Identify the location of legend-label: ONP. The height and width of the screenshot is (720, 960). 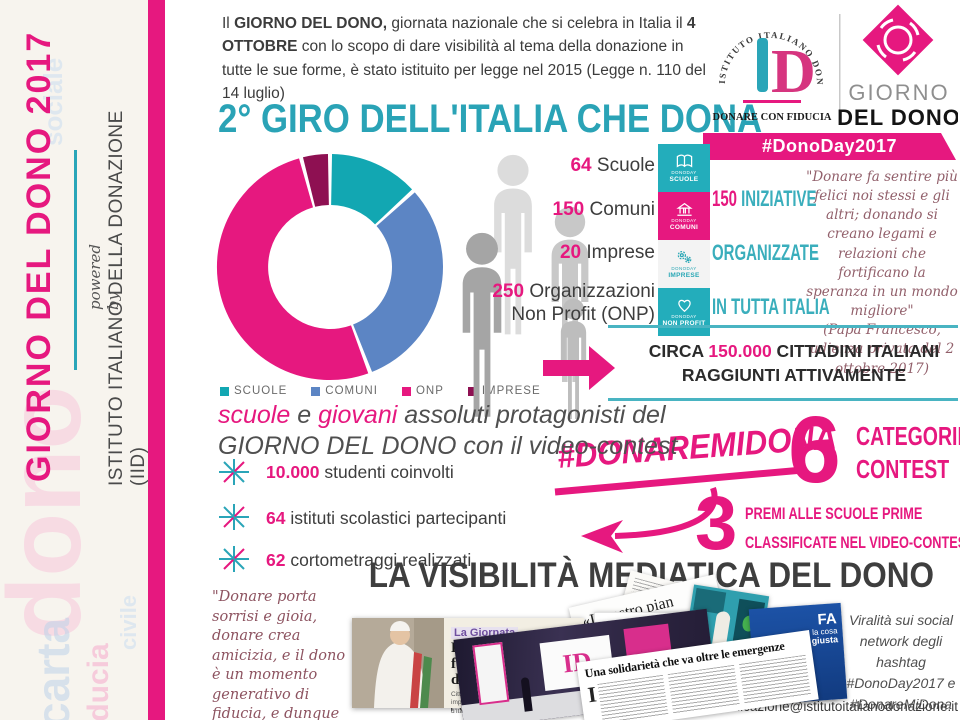
(429, 391).